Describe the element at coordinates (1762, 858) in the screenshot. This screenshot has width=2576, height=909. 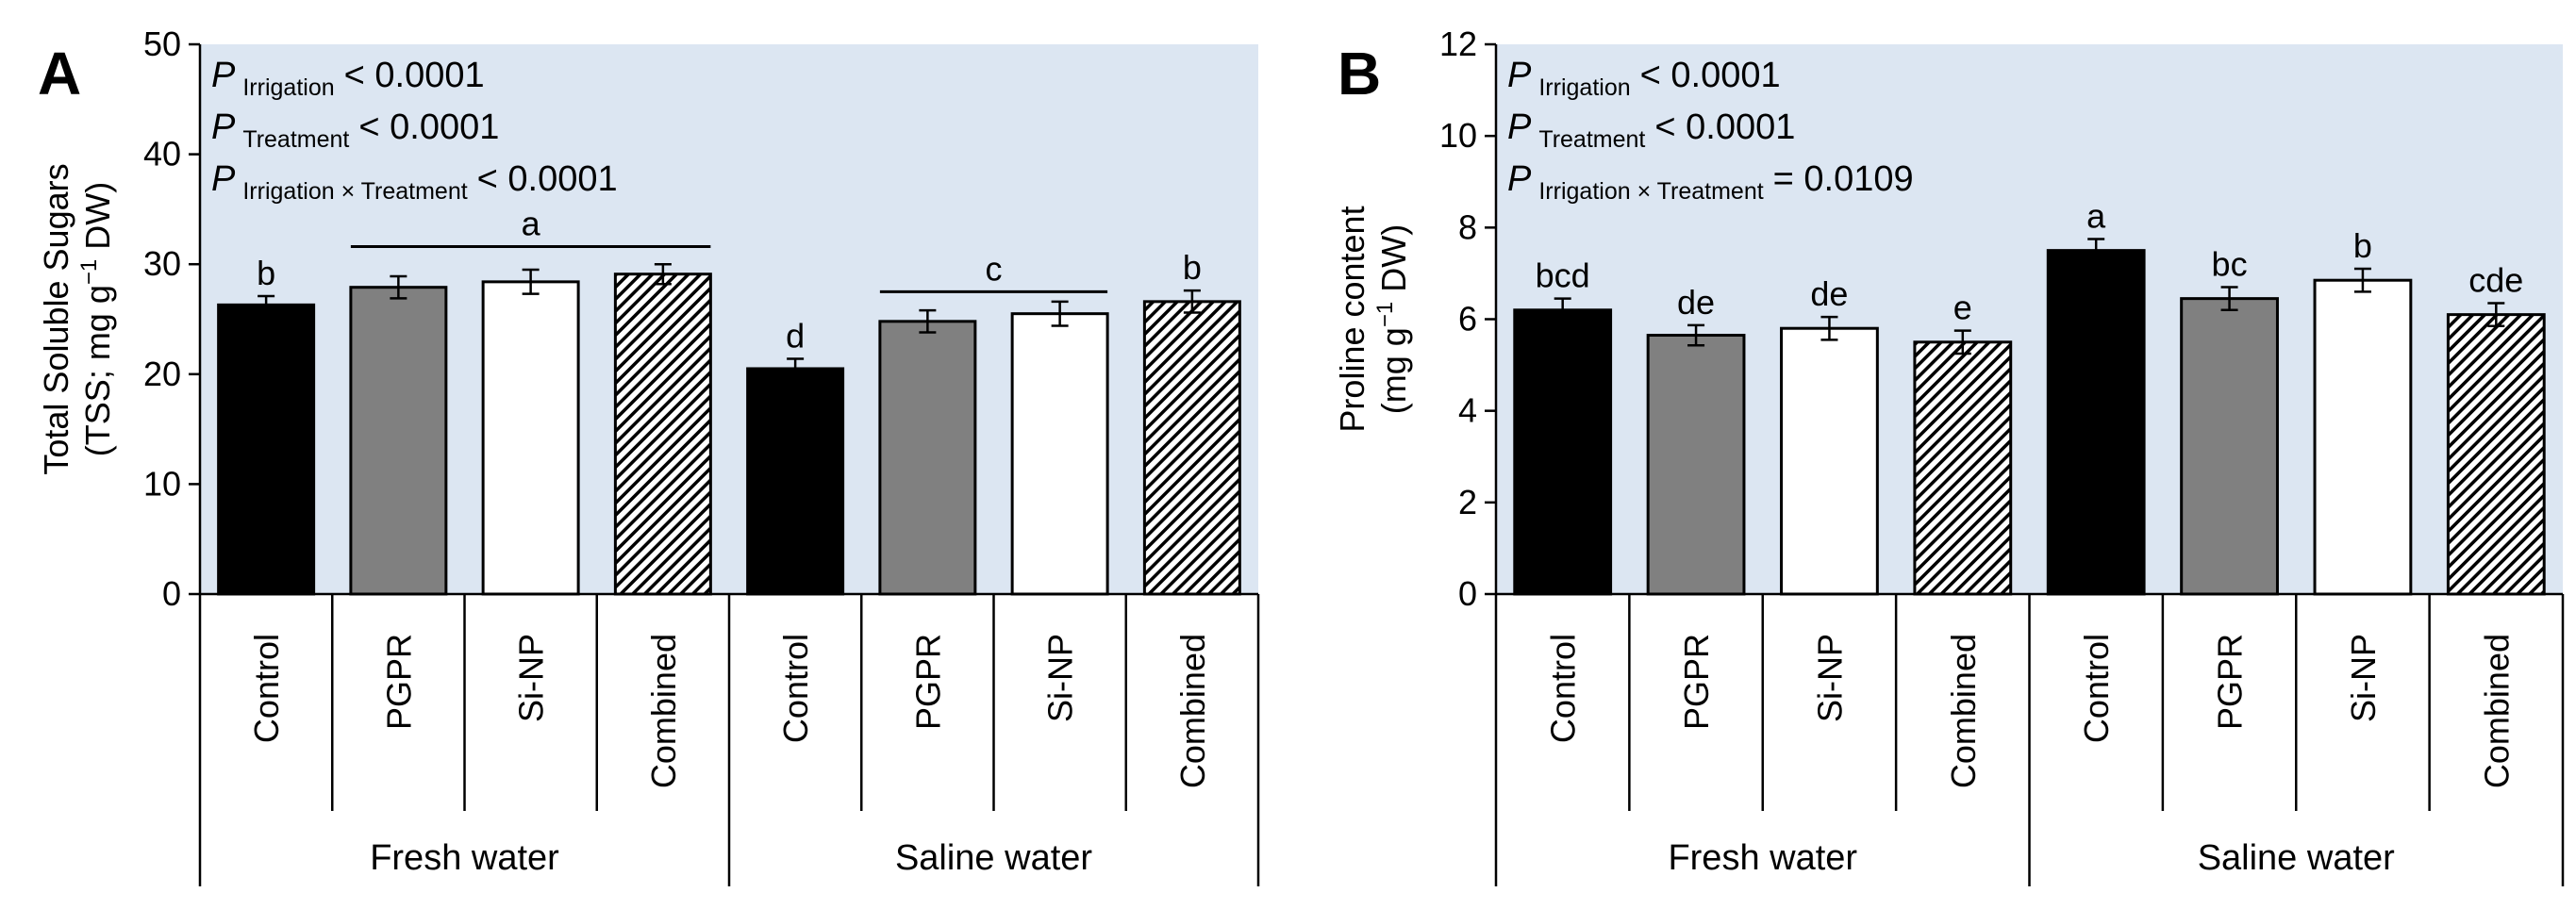
I see `pb-group-label: Fresh water` at that location.